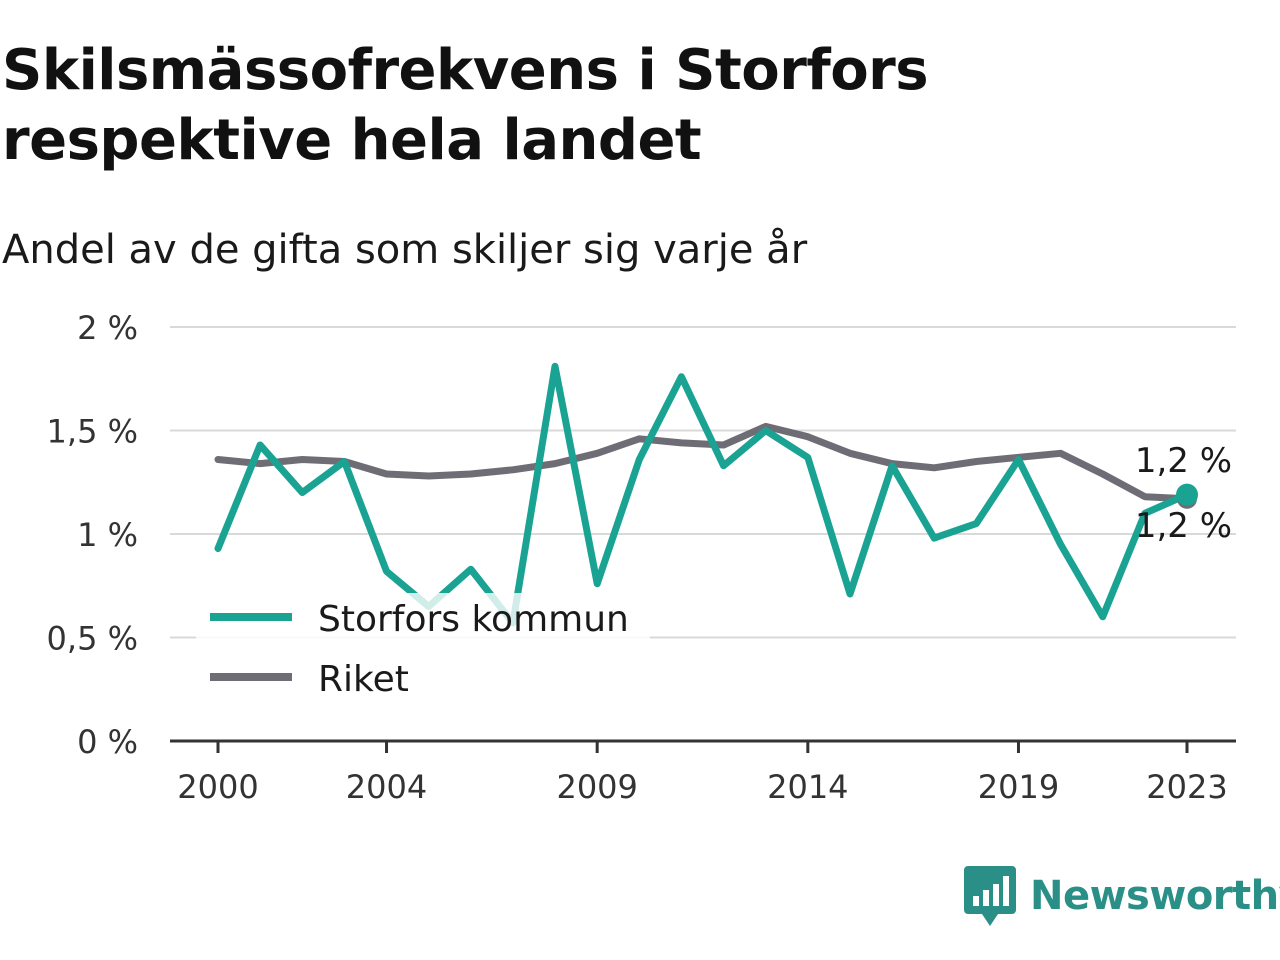 This screenshot has width=1280, height=960. What do you see at coordinates (217, 787) in the screenshot?
I see `x-tick-label: 2000` at bounding box center [217, 787].